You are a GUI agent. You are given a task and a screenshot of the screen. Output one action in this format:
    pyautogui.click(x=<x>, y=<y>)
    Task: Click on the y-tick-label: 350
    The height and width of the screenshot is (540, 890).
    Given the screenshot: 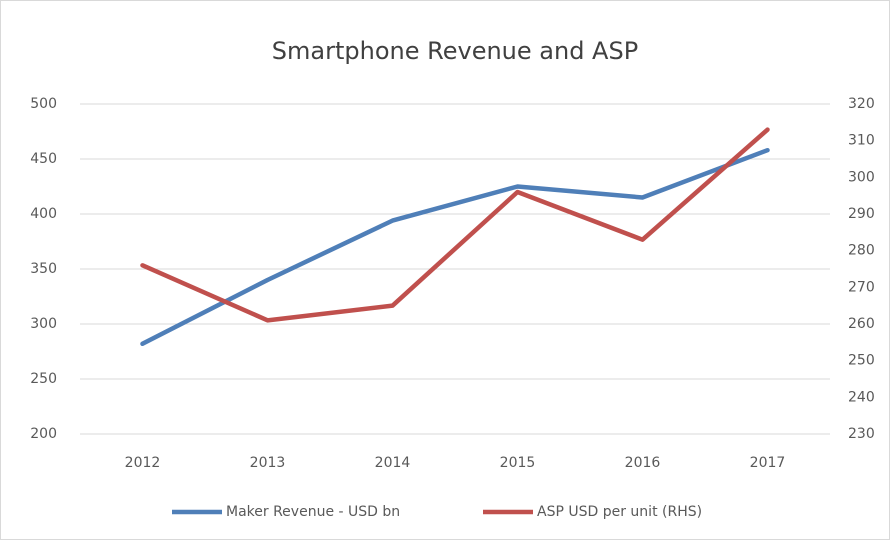 What is the action you would take?
    pyautogui.click(x=43, y=269)
    